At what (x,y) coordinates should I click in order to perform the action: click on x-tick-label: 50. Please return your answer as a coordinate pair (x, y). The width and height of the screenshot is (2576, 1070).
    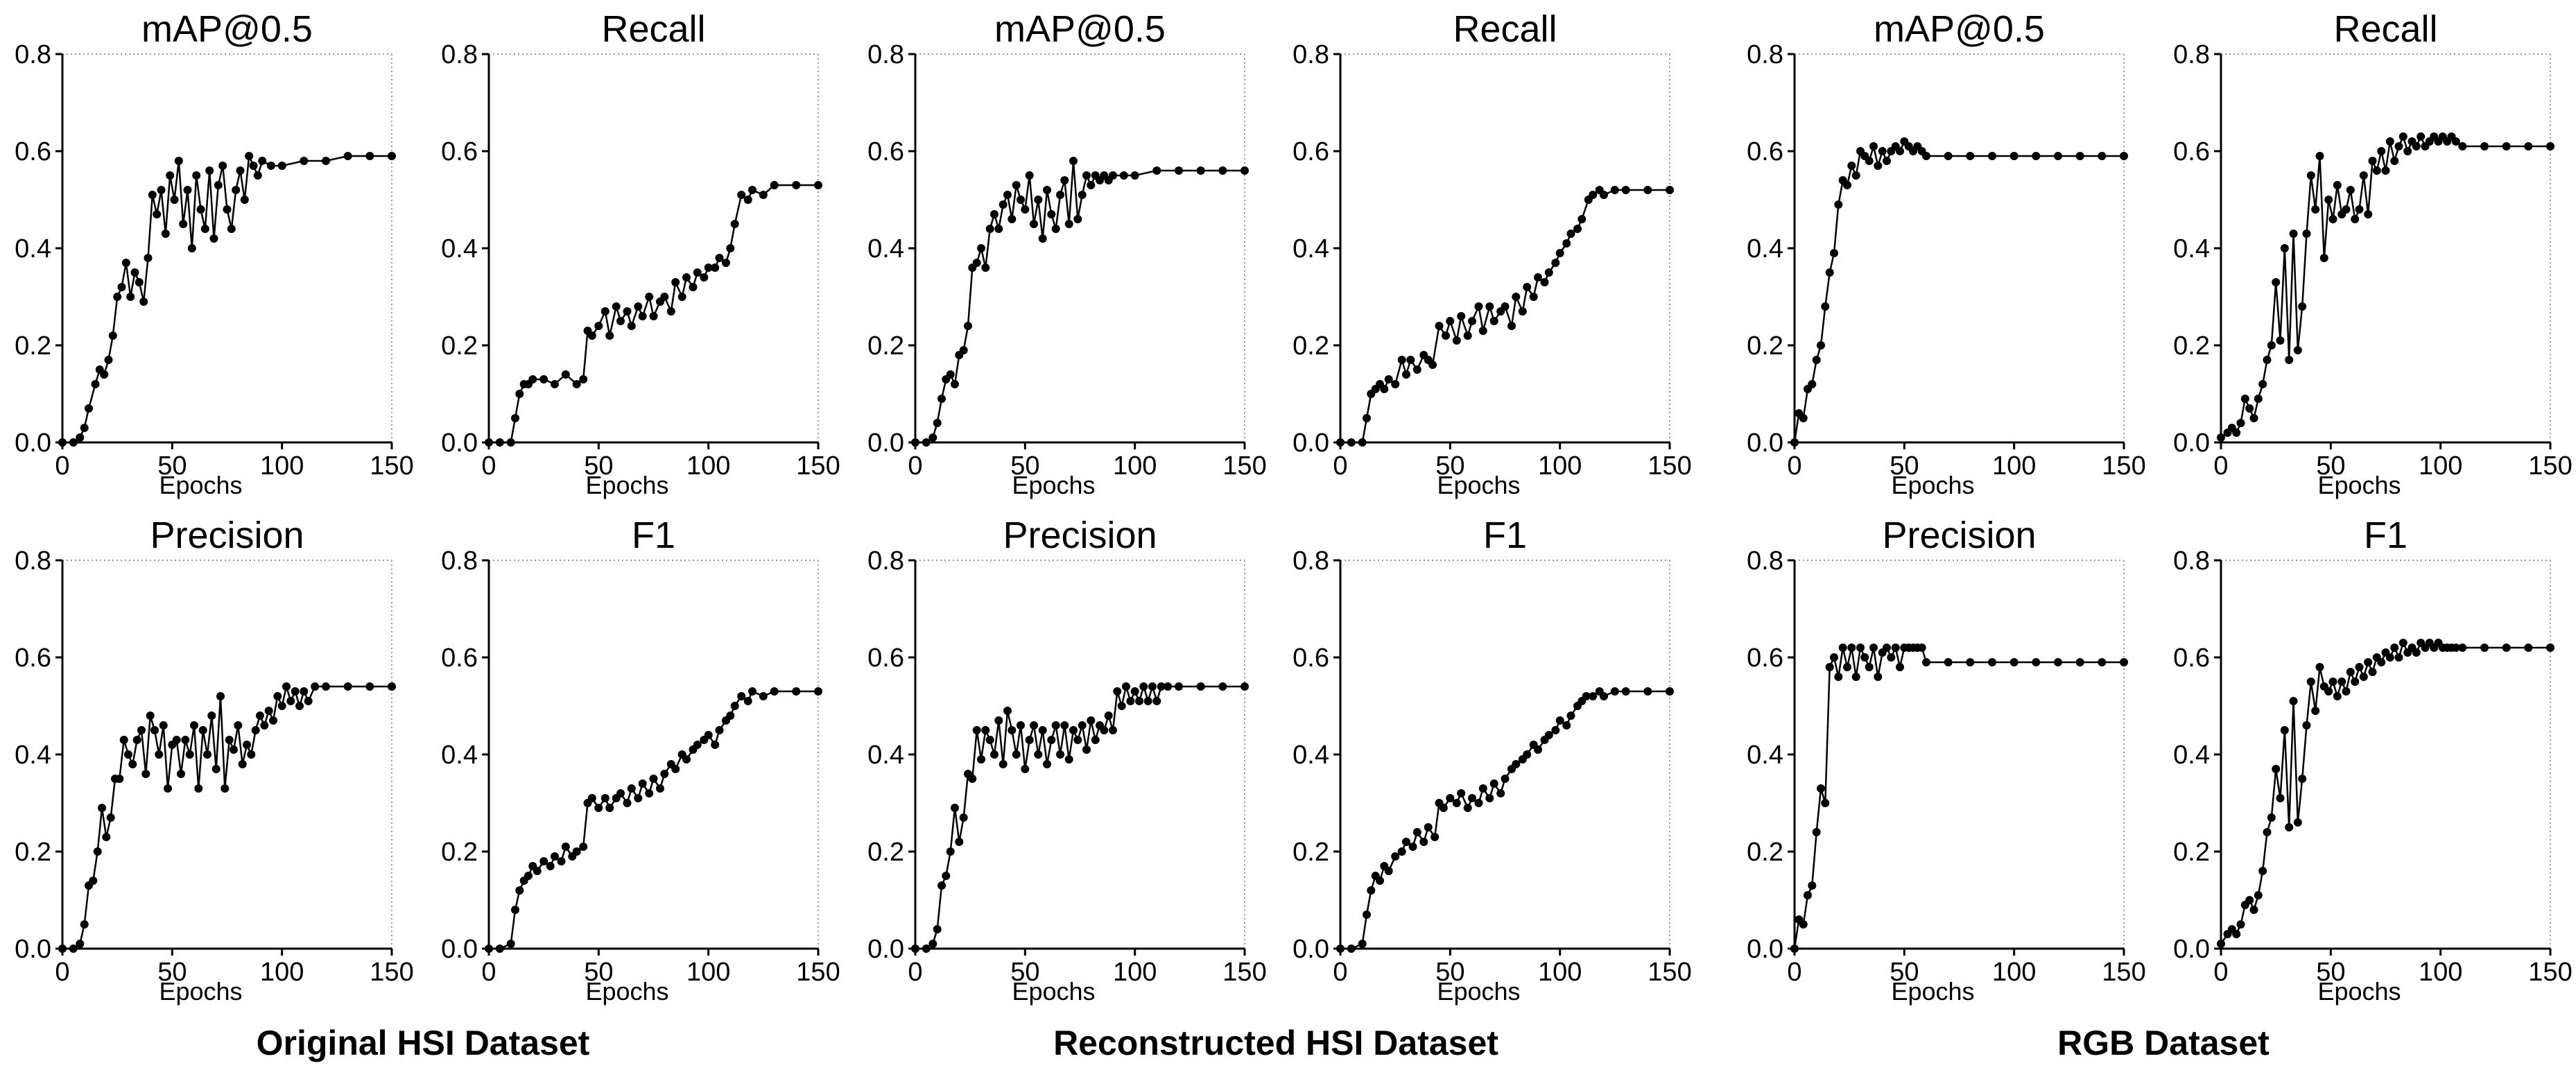
    Looking at the image, I should click on (2330, 972).